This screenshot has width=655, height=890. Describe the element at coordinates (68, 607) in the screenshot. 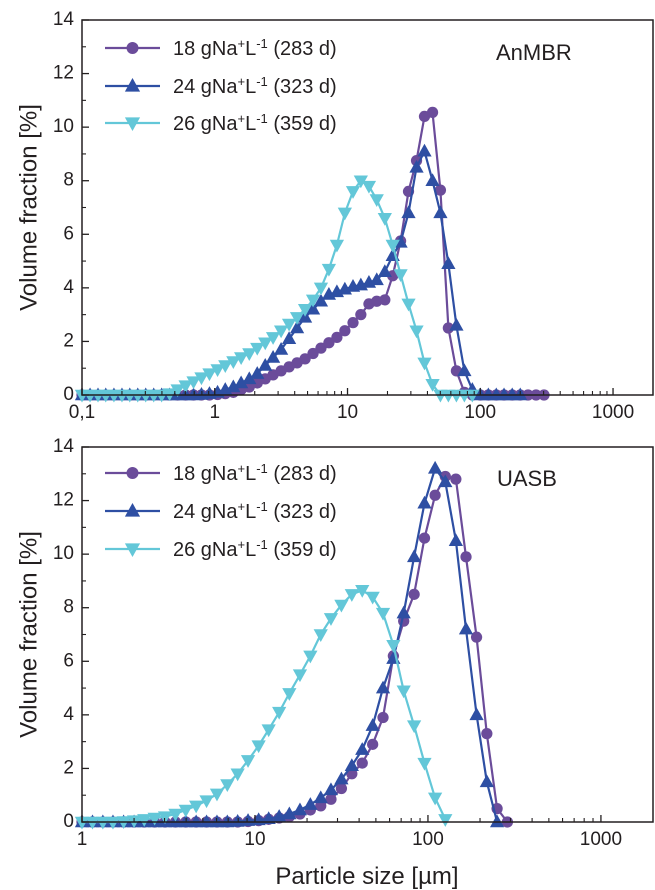

I see `y-tick-label: 8` at that location.